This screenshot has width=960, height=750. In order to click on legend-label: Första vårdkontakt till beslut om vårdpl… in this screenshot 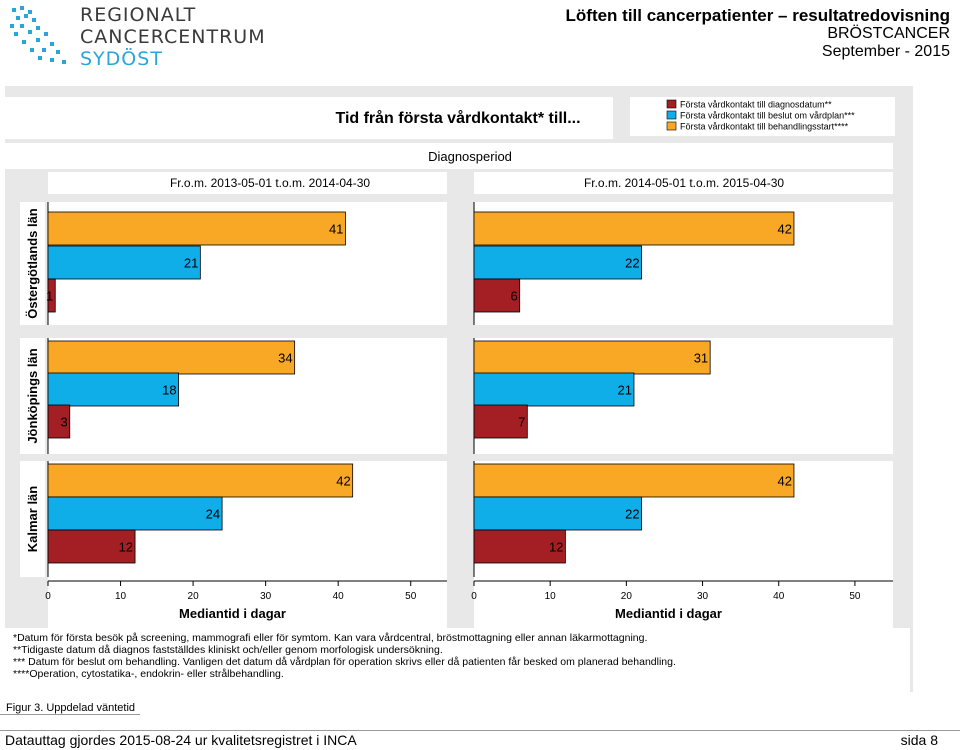, I will do `click(767, 116)`.